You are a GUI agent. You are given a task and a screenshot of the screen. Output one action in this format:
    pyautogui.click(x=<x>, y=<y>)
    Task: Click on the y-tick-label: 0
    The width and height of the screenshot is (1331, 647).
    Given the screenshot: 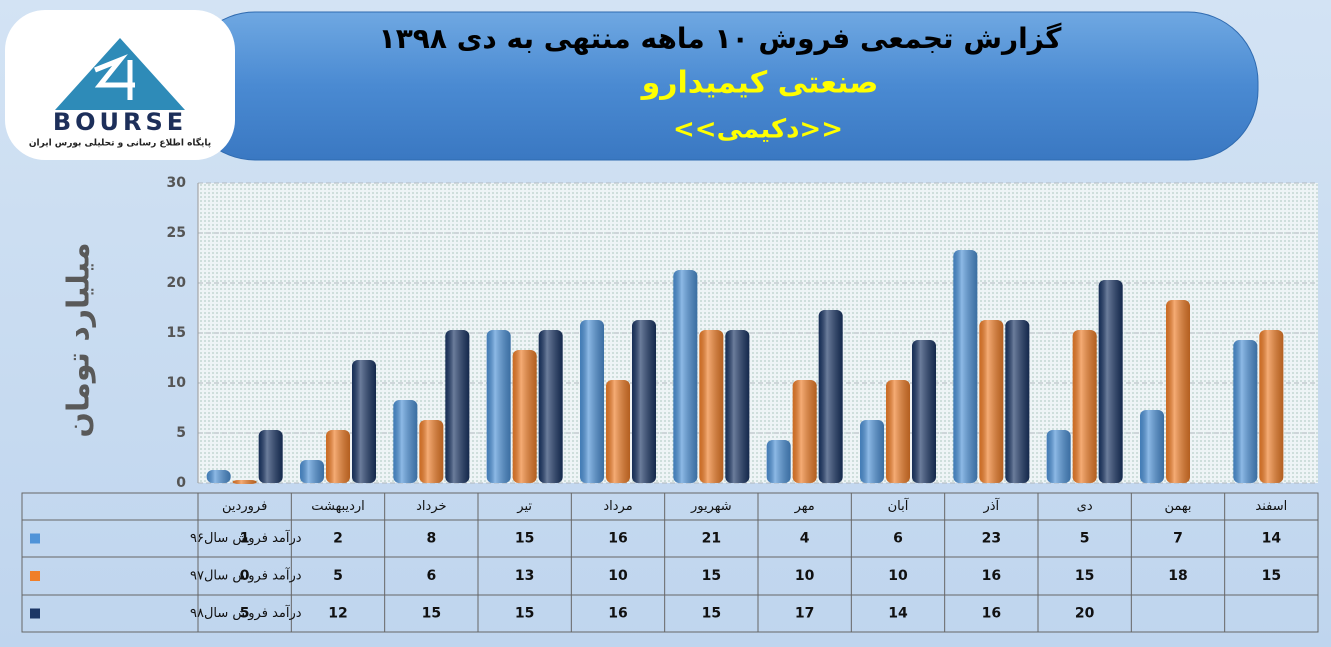 What is the action you would take?
    pyautogui.click(x=181, y=483)
    